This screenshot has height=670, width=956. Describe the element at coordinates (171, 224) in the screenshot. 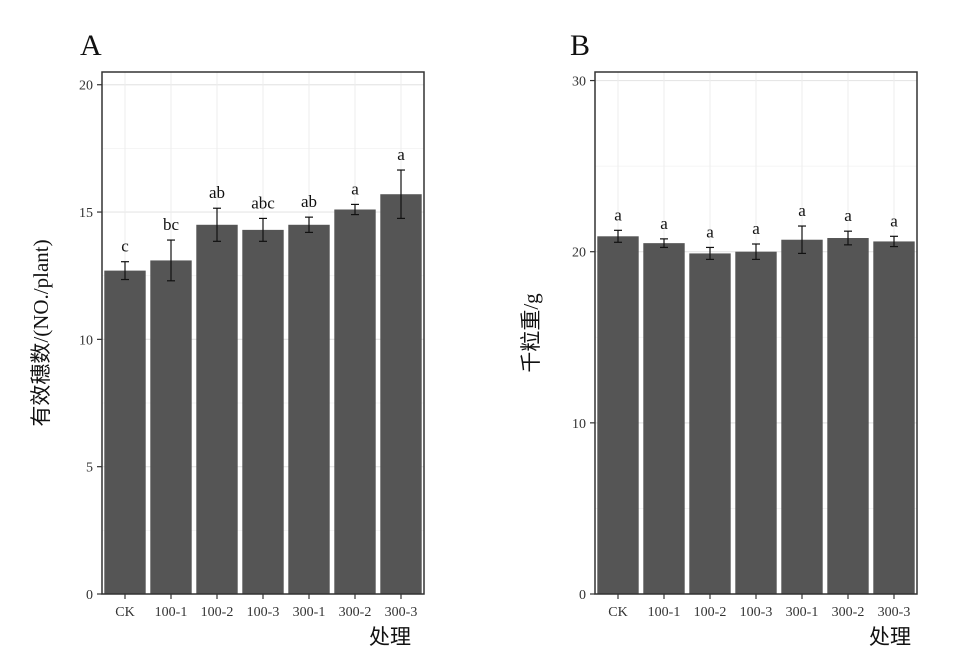

I see `significance-label: bc` at that location.